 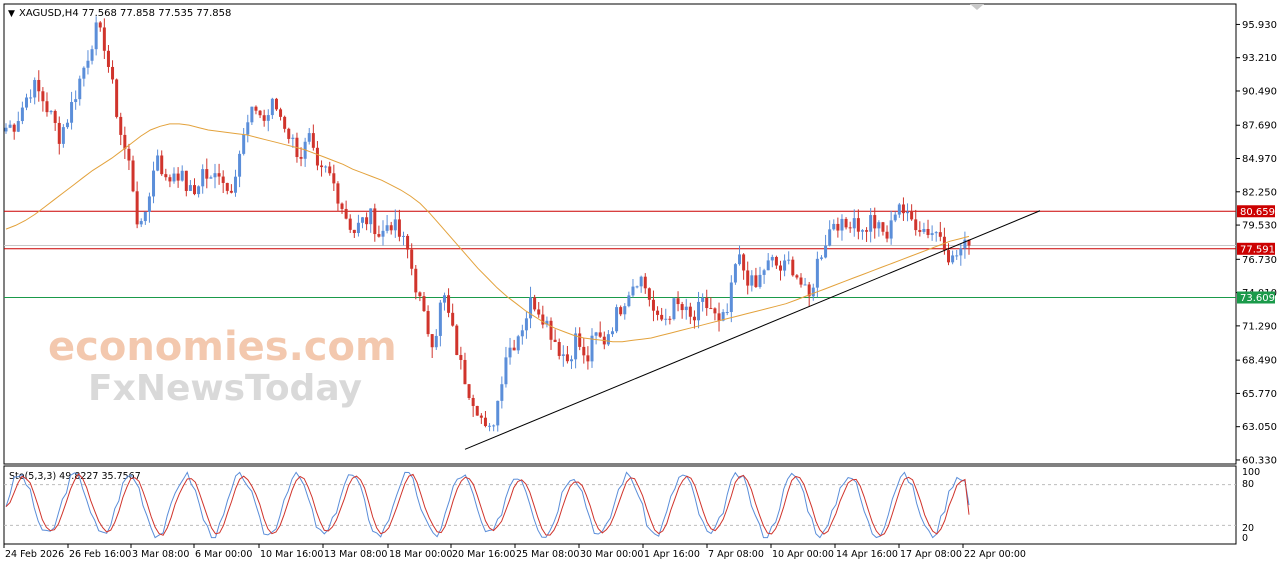 I want to click on stochastic-readout: Sto(5,3,3) 49.8227 35.7567, so click(x=75, y=476).